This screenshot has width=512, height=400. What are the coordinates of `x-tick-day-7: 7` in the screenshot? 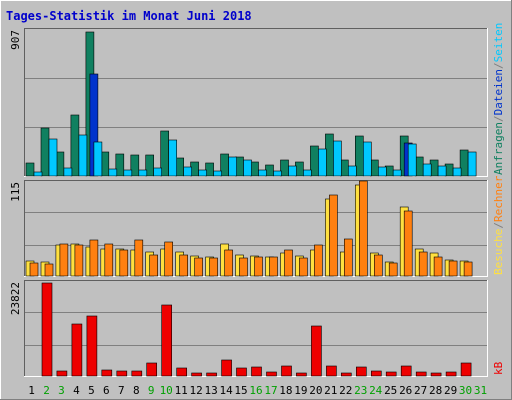 It's located at (121, 390).